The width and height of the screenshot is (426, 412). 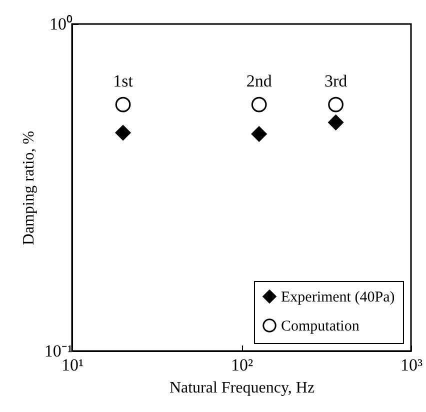 I want to click on annotation: 3rd, so click(x=336, y=81).